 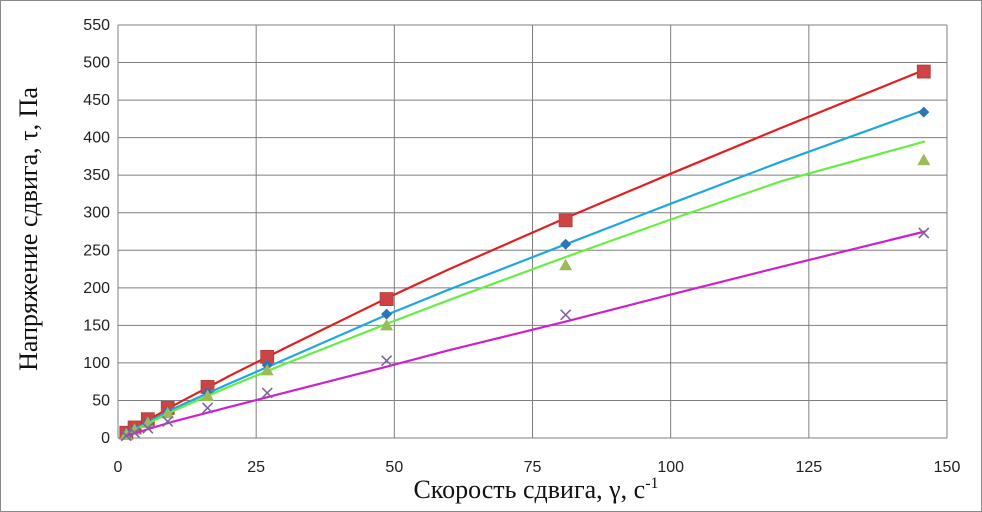 I want to click on y-axis-title: Напряжение сдвига, τ, Па, so click(x=28, y=229).